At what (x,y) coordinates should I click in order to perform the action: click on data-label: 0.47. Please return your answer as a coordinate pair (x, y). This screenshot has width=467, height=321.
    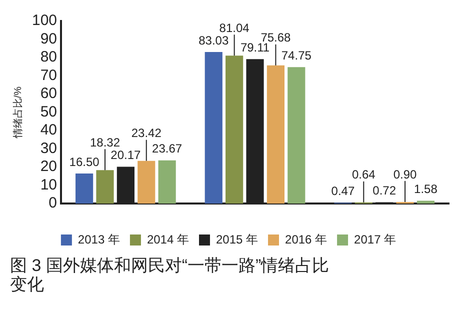
    Looking at the image, I should click on (343, 191).